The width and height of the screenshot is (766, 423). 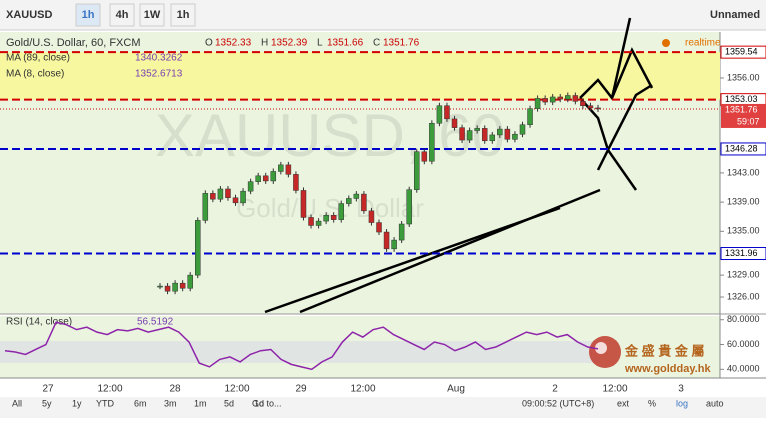 I want to click on time-label: 3, so click(x=681, y=389).